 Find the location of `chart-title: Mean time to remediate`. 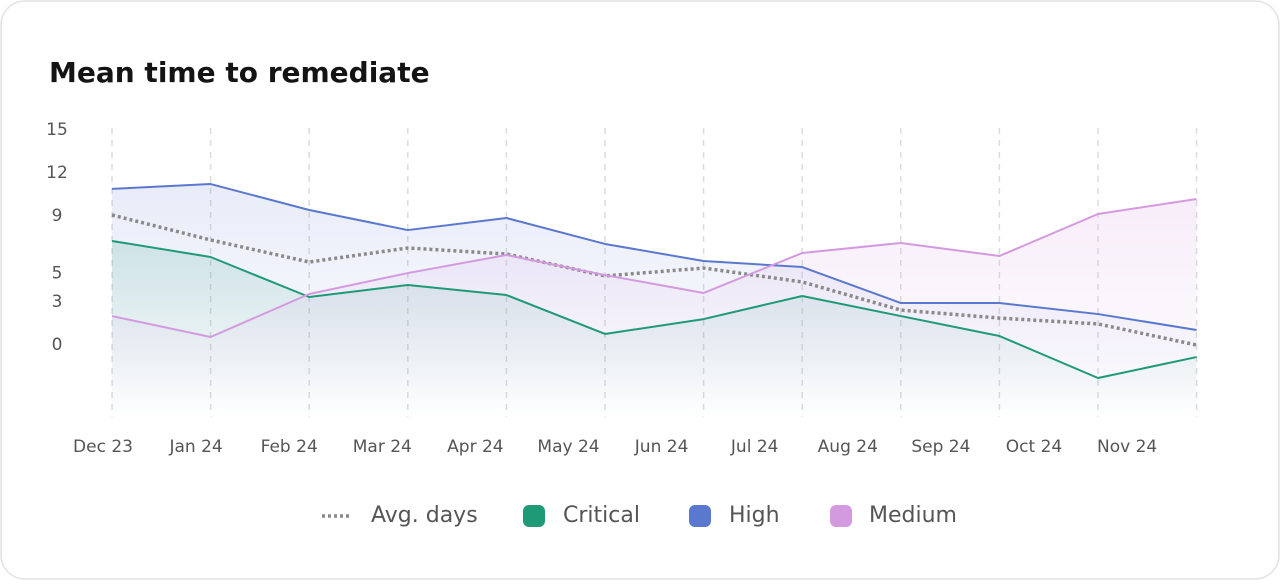

chart-title: Mean time to remediate is located at coordinates (239, 72).